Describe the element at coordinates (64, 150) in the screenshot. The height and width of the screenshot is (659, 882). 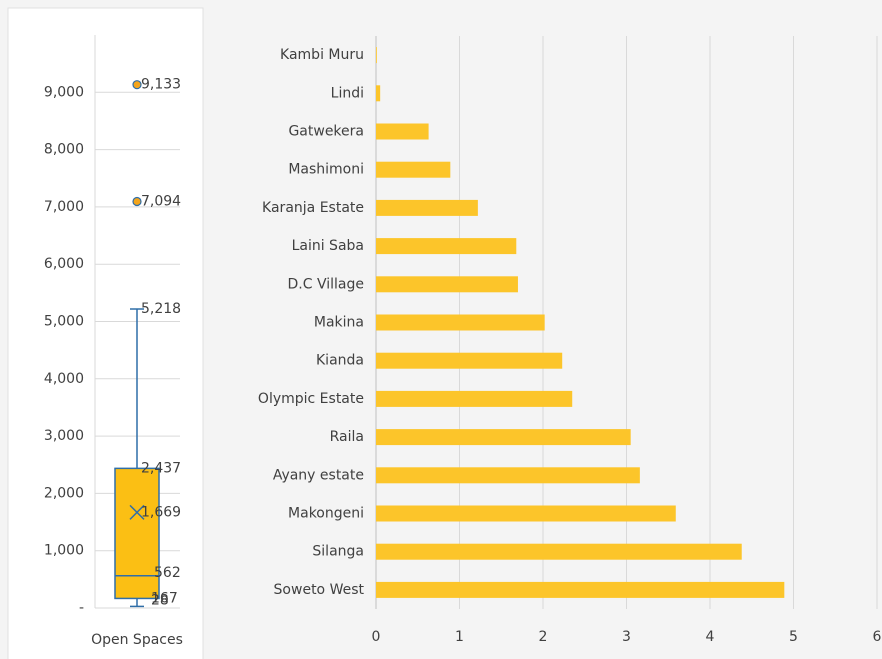
I see `y-tick-label: 8,000` at that location.